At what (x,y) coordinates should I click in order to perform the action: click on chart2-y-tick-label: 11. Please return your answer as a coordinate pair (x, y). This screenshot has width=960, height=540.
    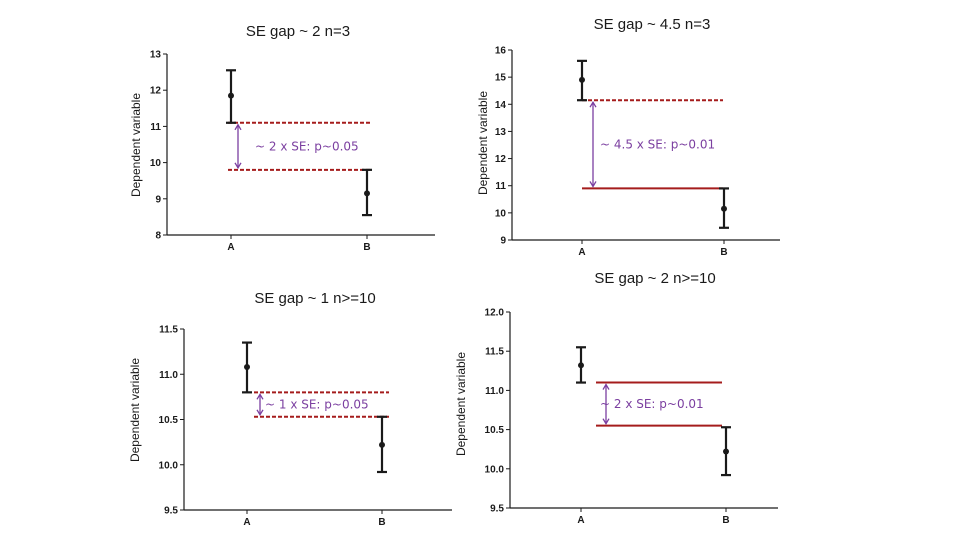
    Looking at the image, I should click on (500, 186).